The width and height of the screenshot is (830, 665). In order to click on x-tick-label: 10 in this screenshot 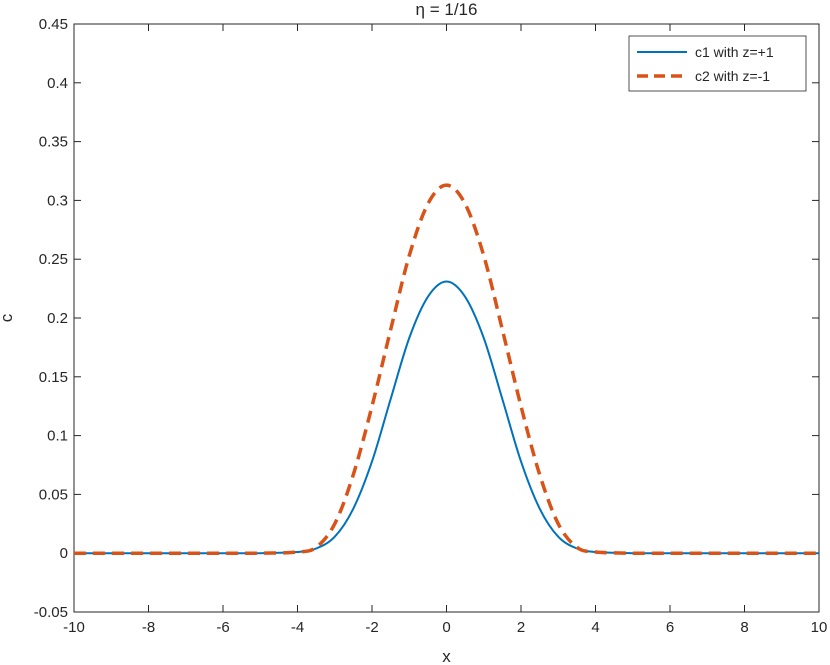, I will do `click(819, 627)`.